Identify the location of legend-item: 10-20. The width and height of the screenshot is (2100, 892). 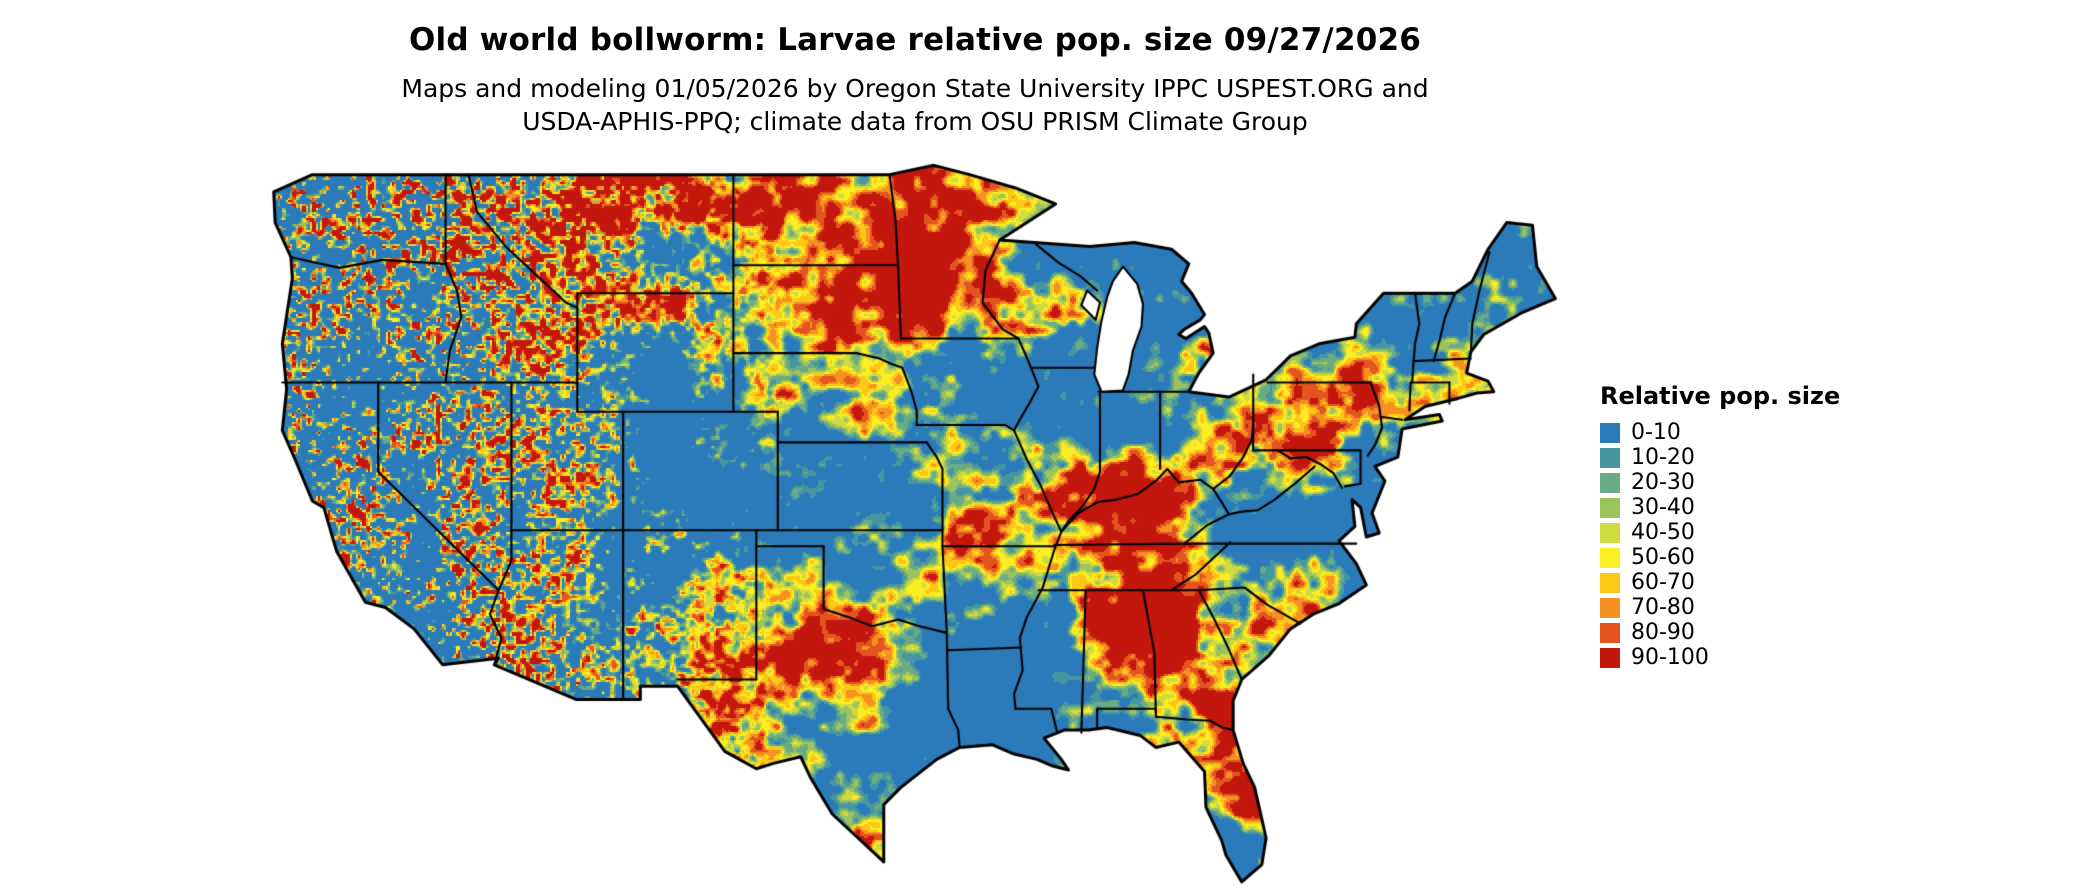
(1720, 457).